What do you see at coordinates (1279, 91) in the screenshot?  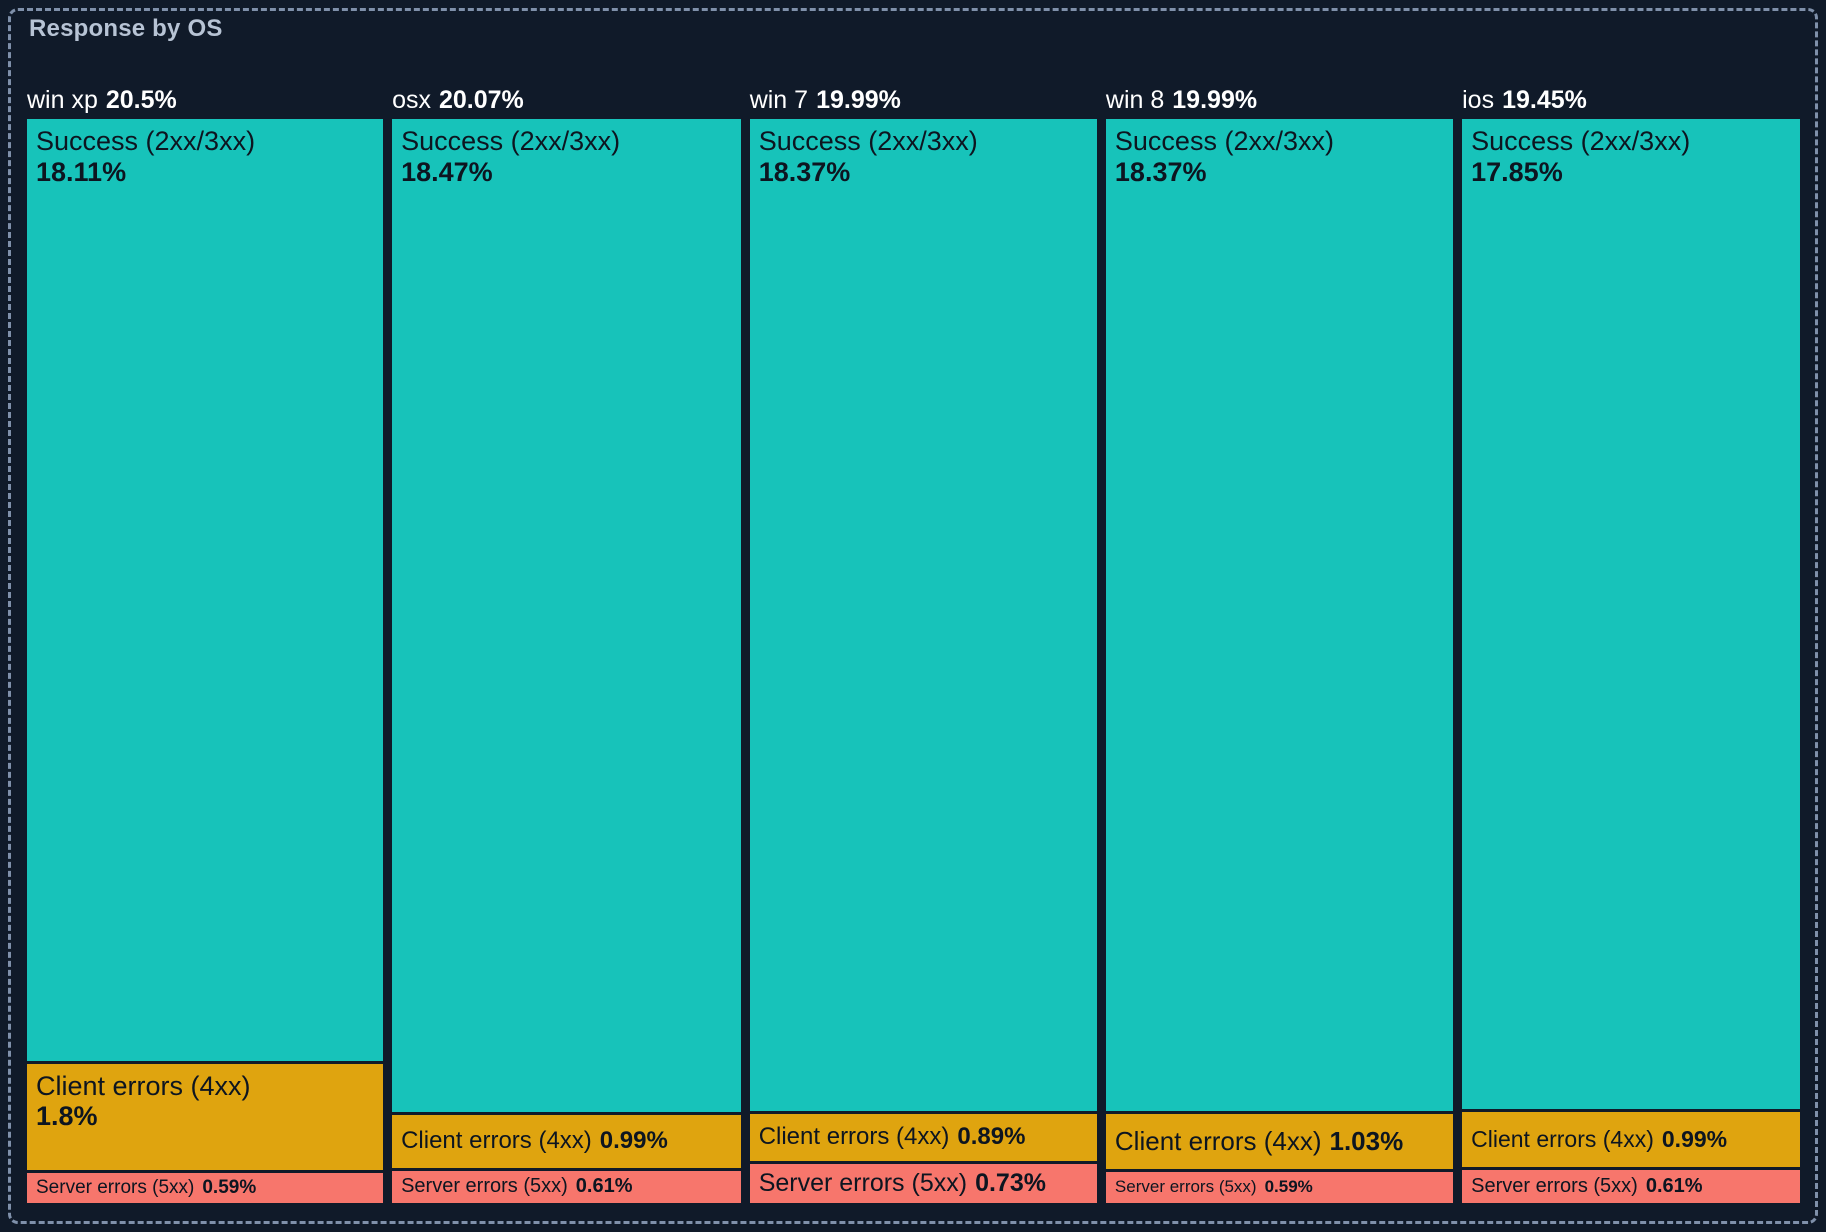 I see `column-header: win 8 19.99%` at bounding box center [1279, 91].